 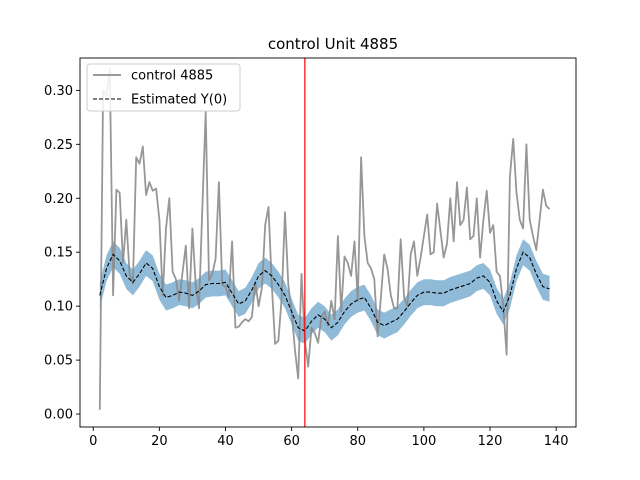 I want to click on x-tick-label: 20, so click(x=159, y=441).